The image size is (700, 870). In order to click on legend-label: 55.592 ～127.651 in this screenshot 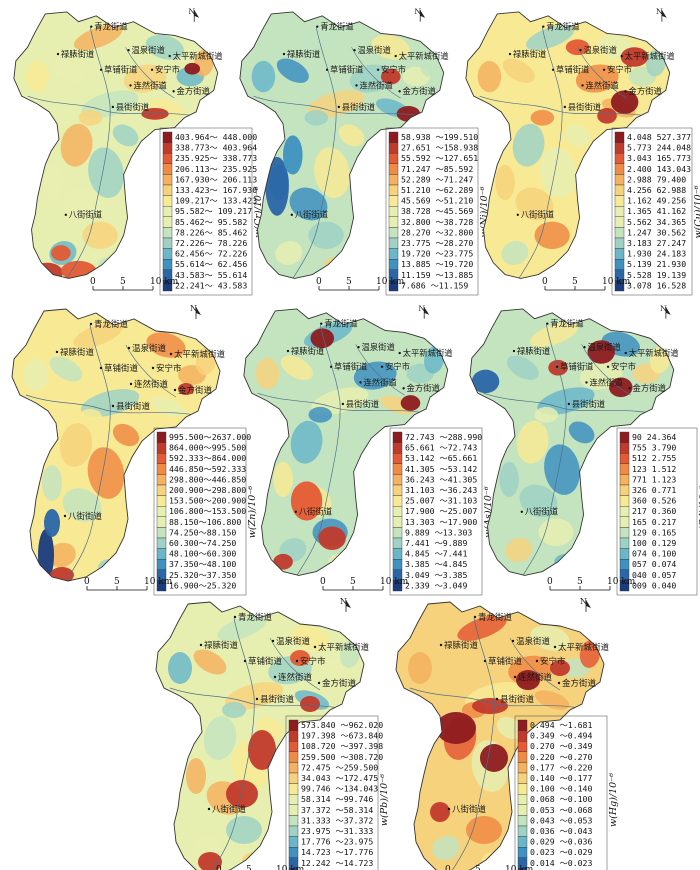, I will do `click(439, 158)`.